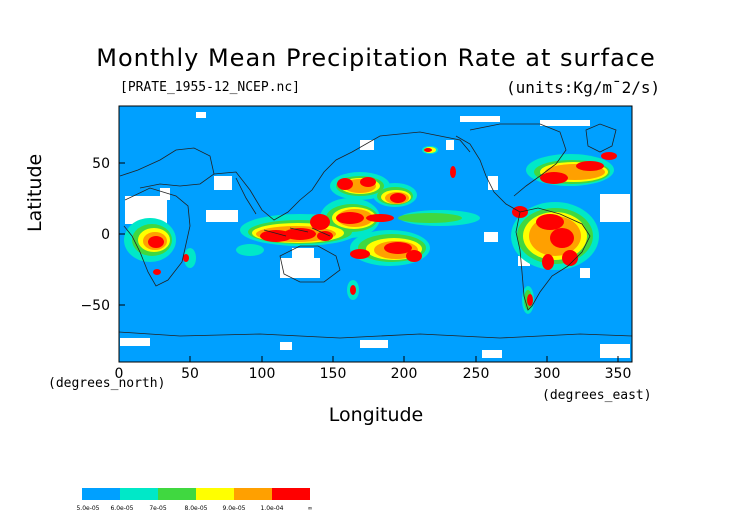  What do you see at coordinates (157, 508) in the screenshot?
I see `legend-label: 7e-05` at bounding box center [157, 508].